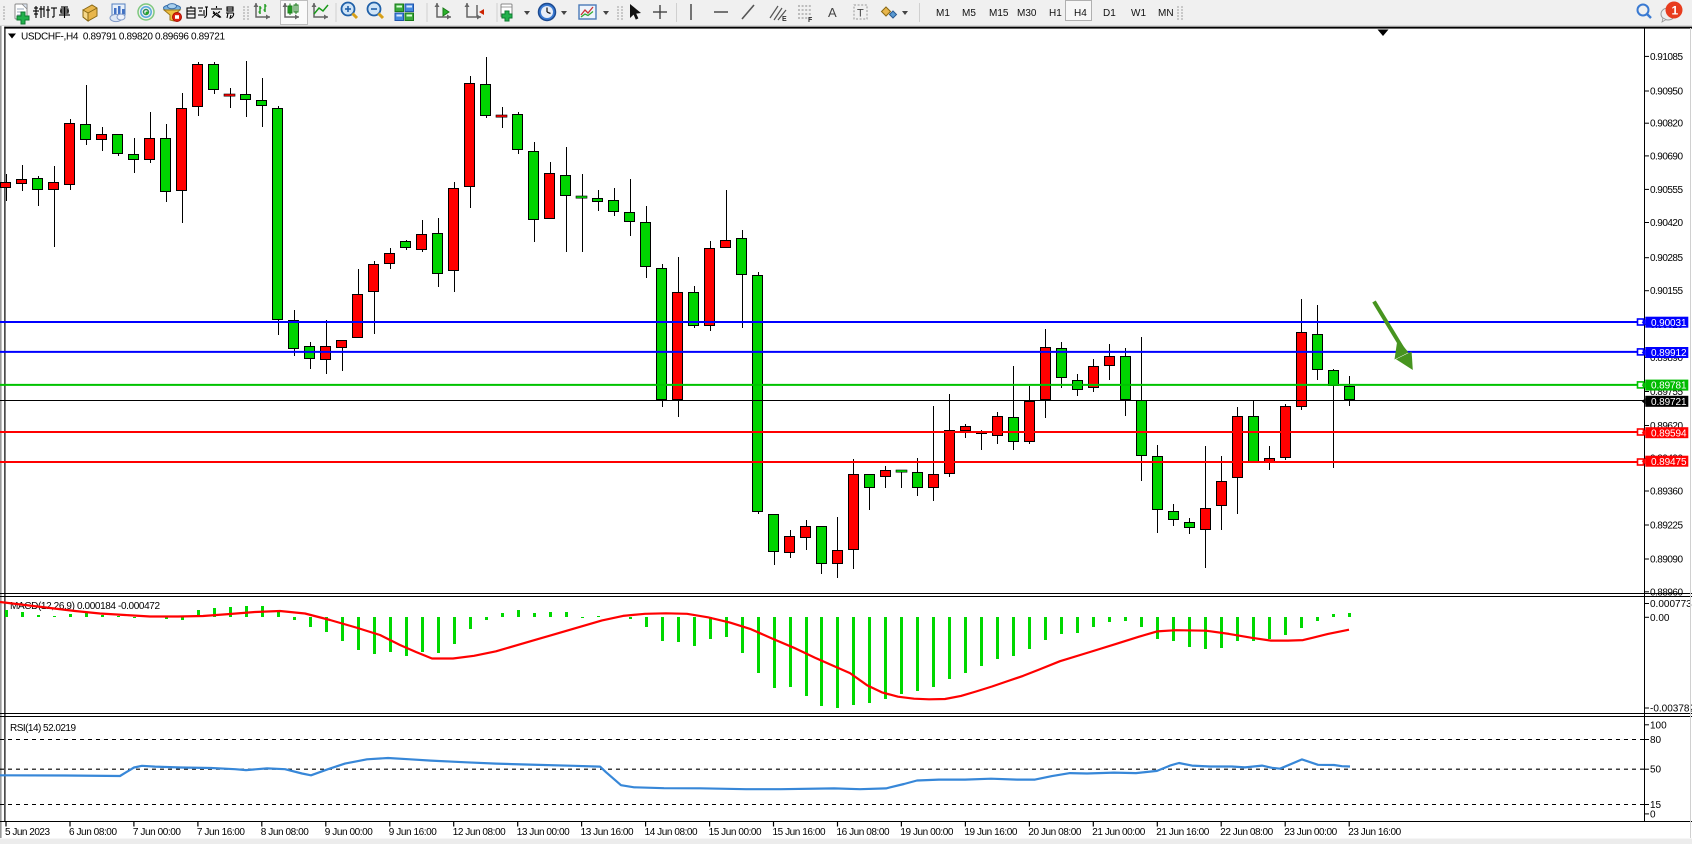 The height and width of the screenshot is (844, 1692). Describe the element at coordinates (735, 832) in the screenshot. I see `svg-text: 15 Jun 00:00` at that location.